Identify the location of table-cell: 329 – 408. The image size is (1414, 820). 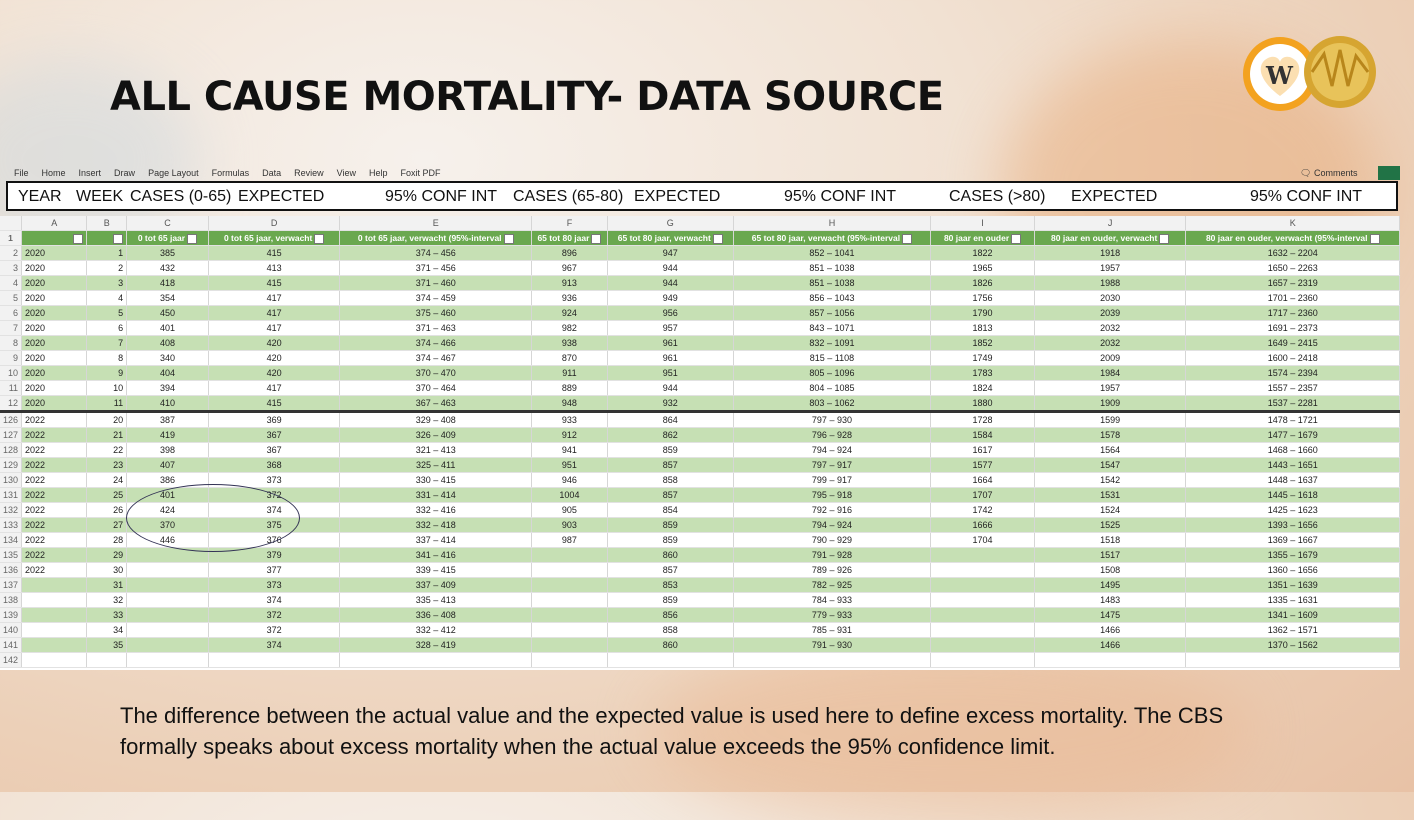
(435, 419).